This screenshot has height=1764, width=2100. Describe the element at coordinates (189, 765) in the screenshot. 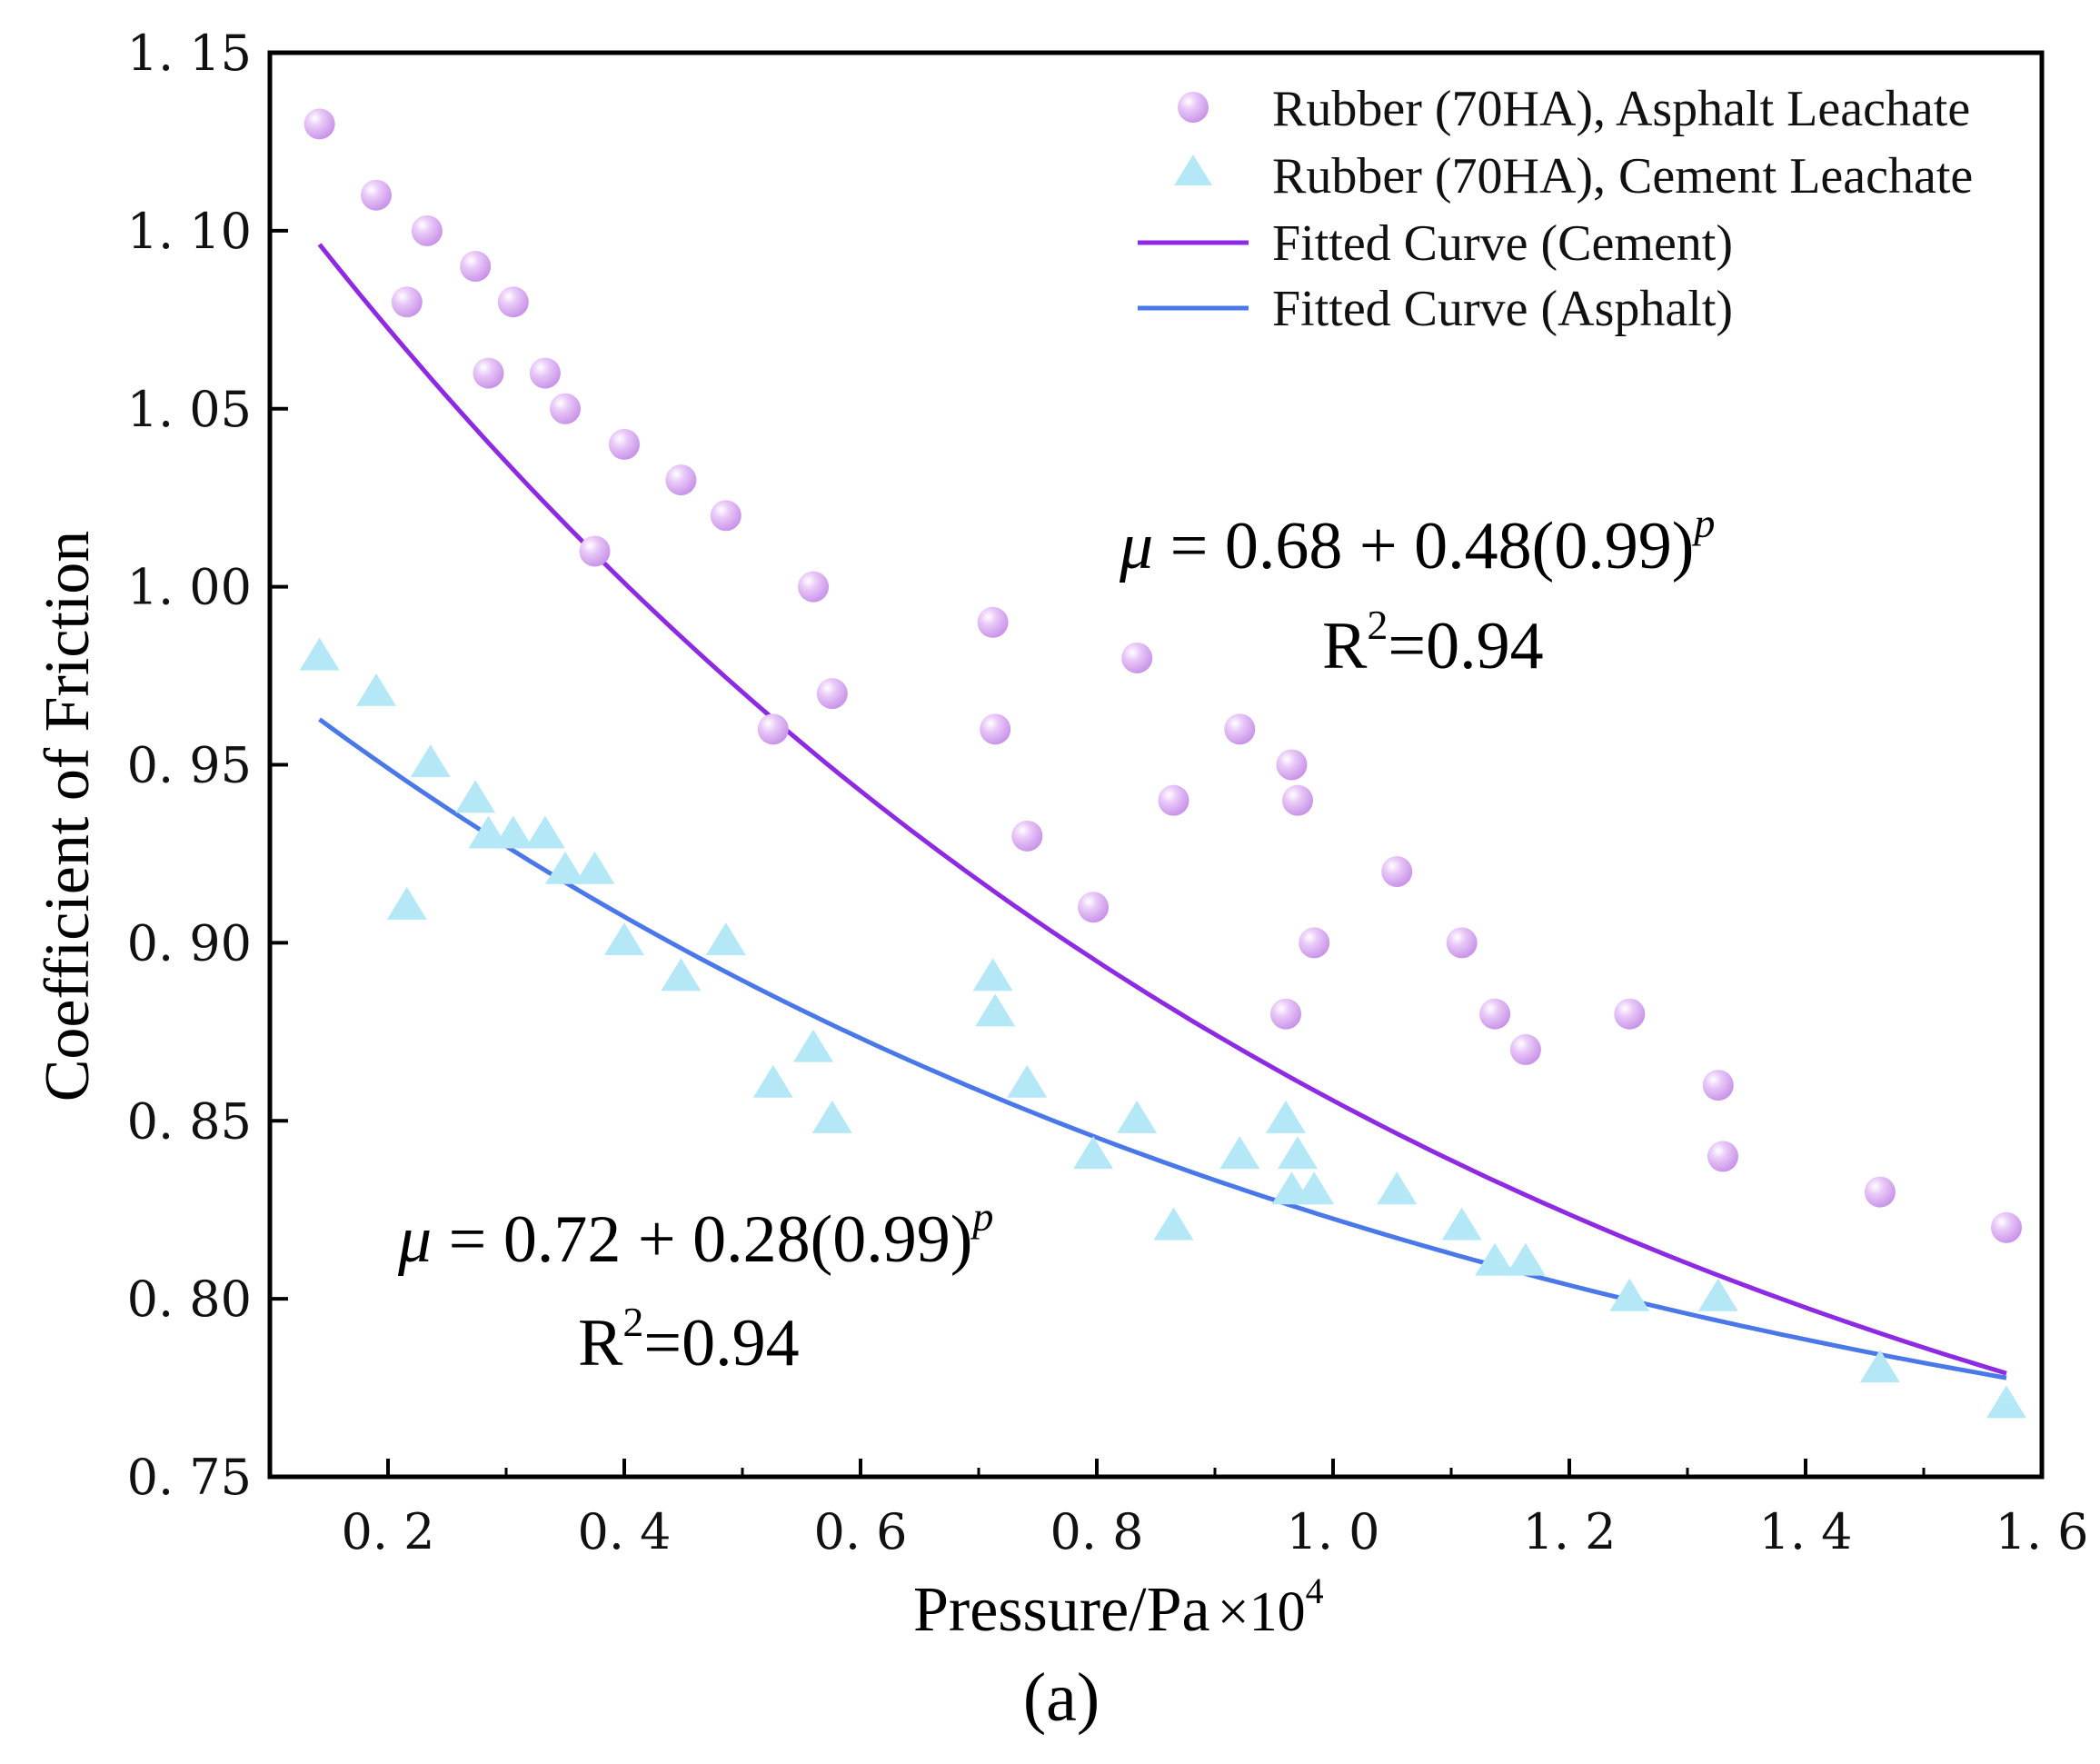

I see `y-tick-label: 0. 95` at that location.